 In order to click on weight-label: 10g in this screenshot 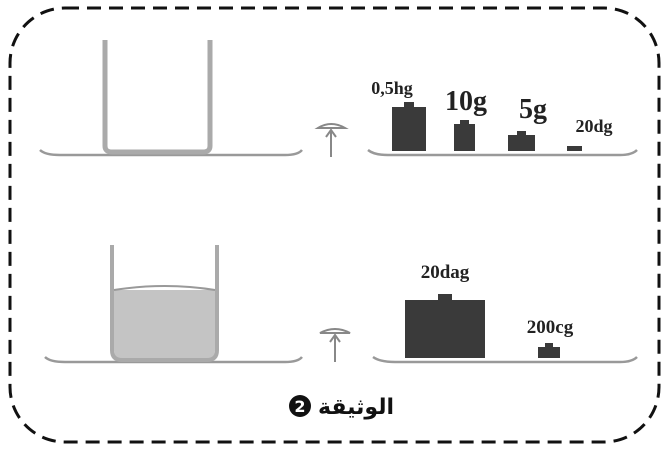, I will do `click(466, 101)`.